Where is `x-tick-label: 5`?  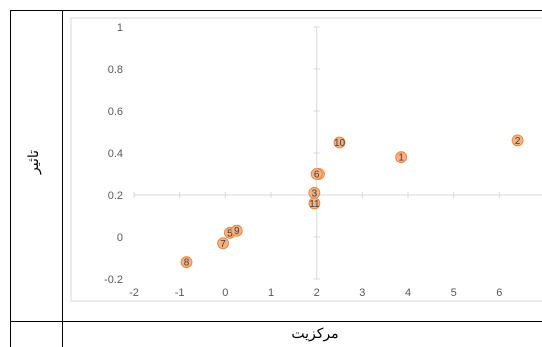
x-tick-label: 5 is located at coordinates (454, 293).